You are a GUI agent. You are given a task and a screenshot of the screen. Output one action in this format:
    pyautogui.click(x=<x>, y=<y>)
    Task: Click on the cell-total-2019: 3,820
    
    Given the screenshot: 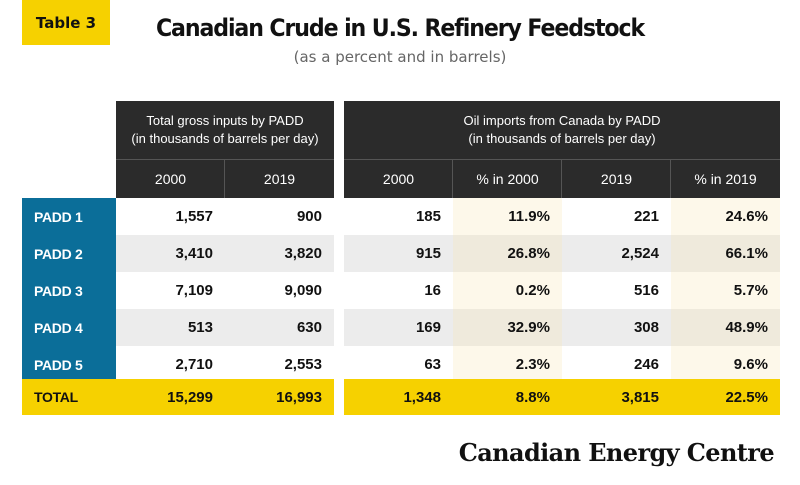 What is the action you would take?
    pyautogui.click(x=279, y=253)
    